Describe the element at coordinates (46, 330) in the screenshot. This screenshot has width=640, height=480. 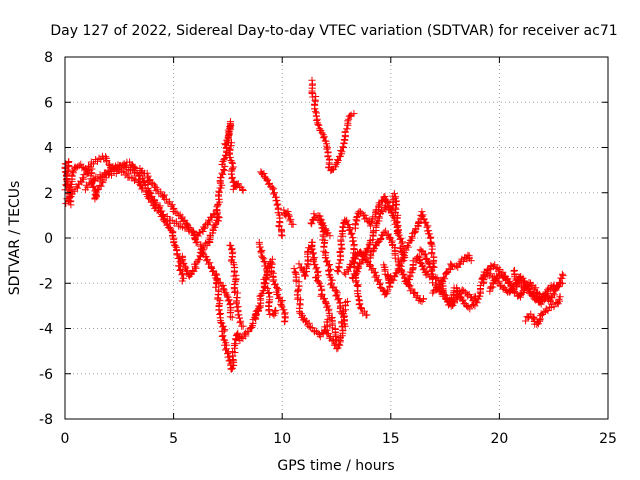
I see `y-tick-label: -4` at that location.